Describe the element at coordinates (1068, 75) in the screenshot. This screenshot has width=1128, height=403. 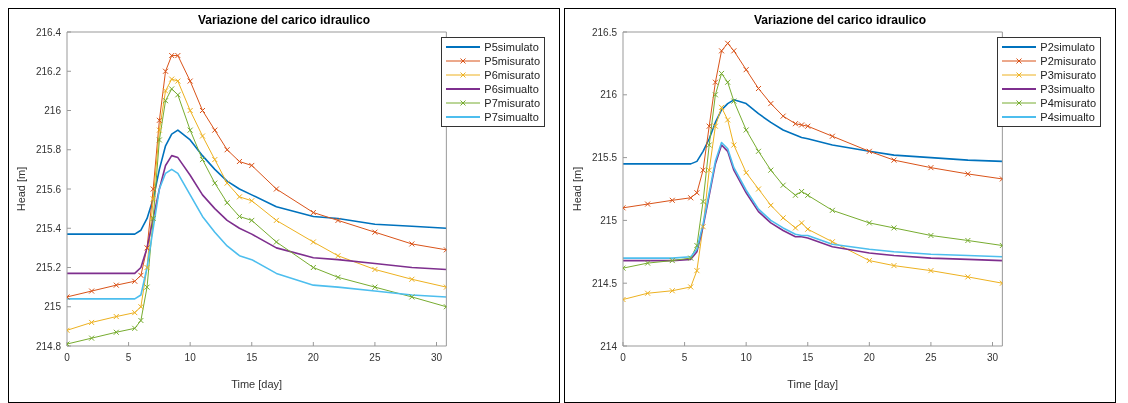
I see `legend-label: P3misurato` at that location.